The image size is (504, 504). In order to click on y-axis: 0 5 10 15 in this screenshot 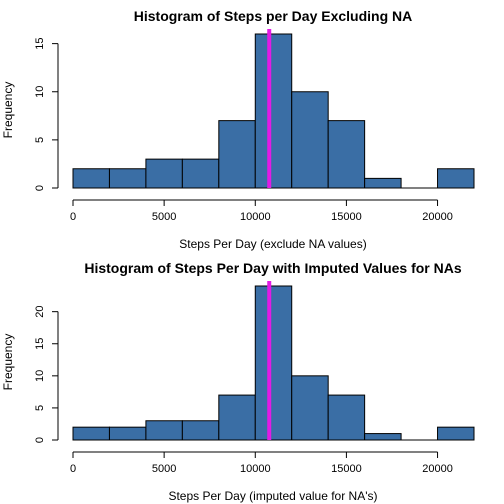, I will do `click(46, 114)`.